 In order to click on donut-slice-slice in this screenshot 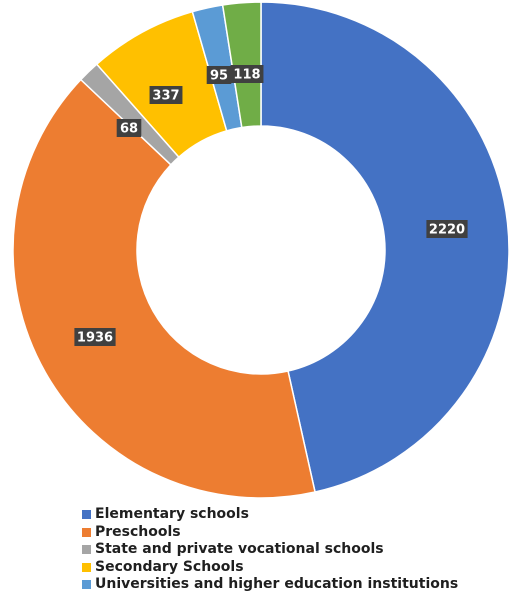, I will do `click(241, 65)`.